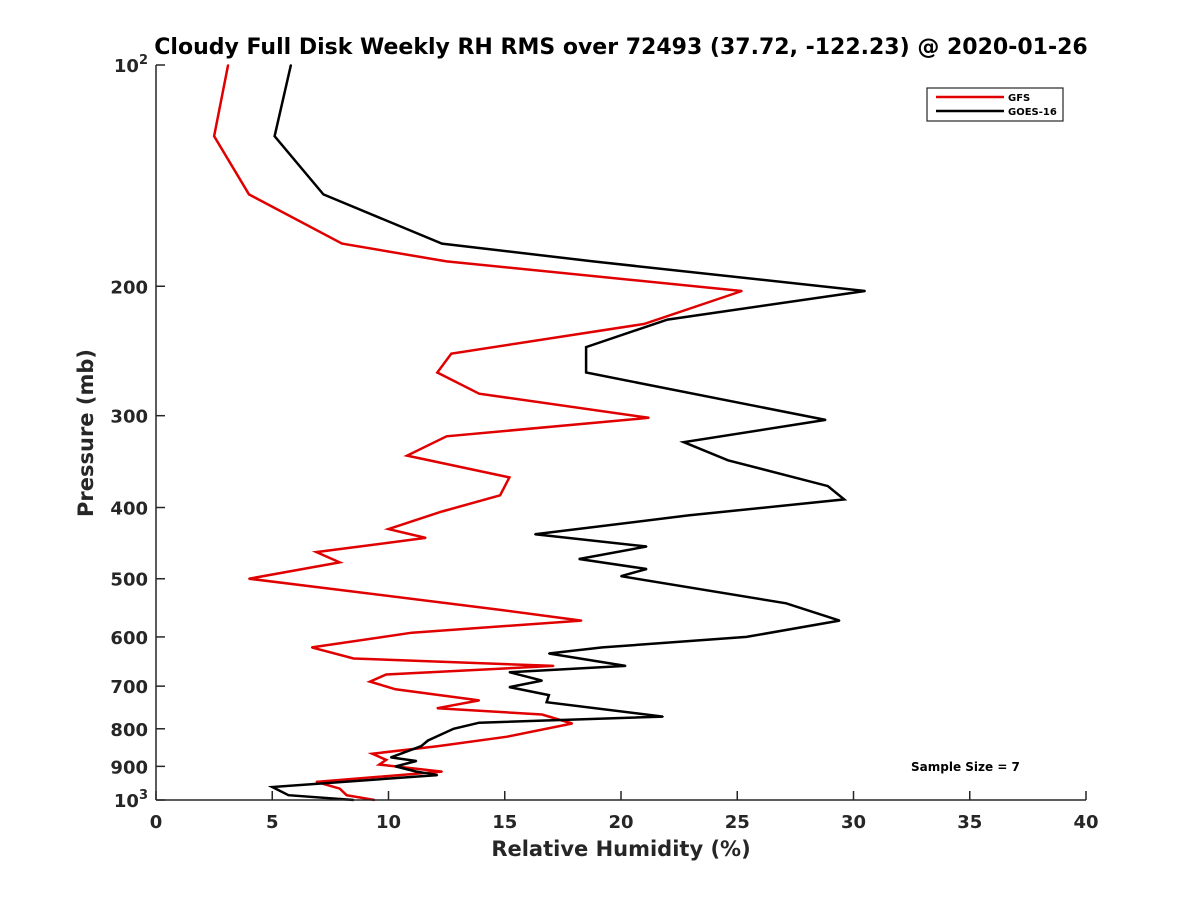 The image size is (1200, 900). What do you see at coordinates (1032, 112) in the screenshot?
I see `legend-label-goes16: GOES-16` at bounding box center [1032, 112].